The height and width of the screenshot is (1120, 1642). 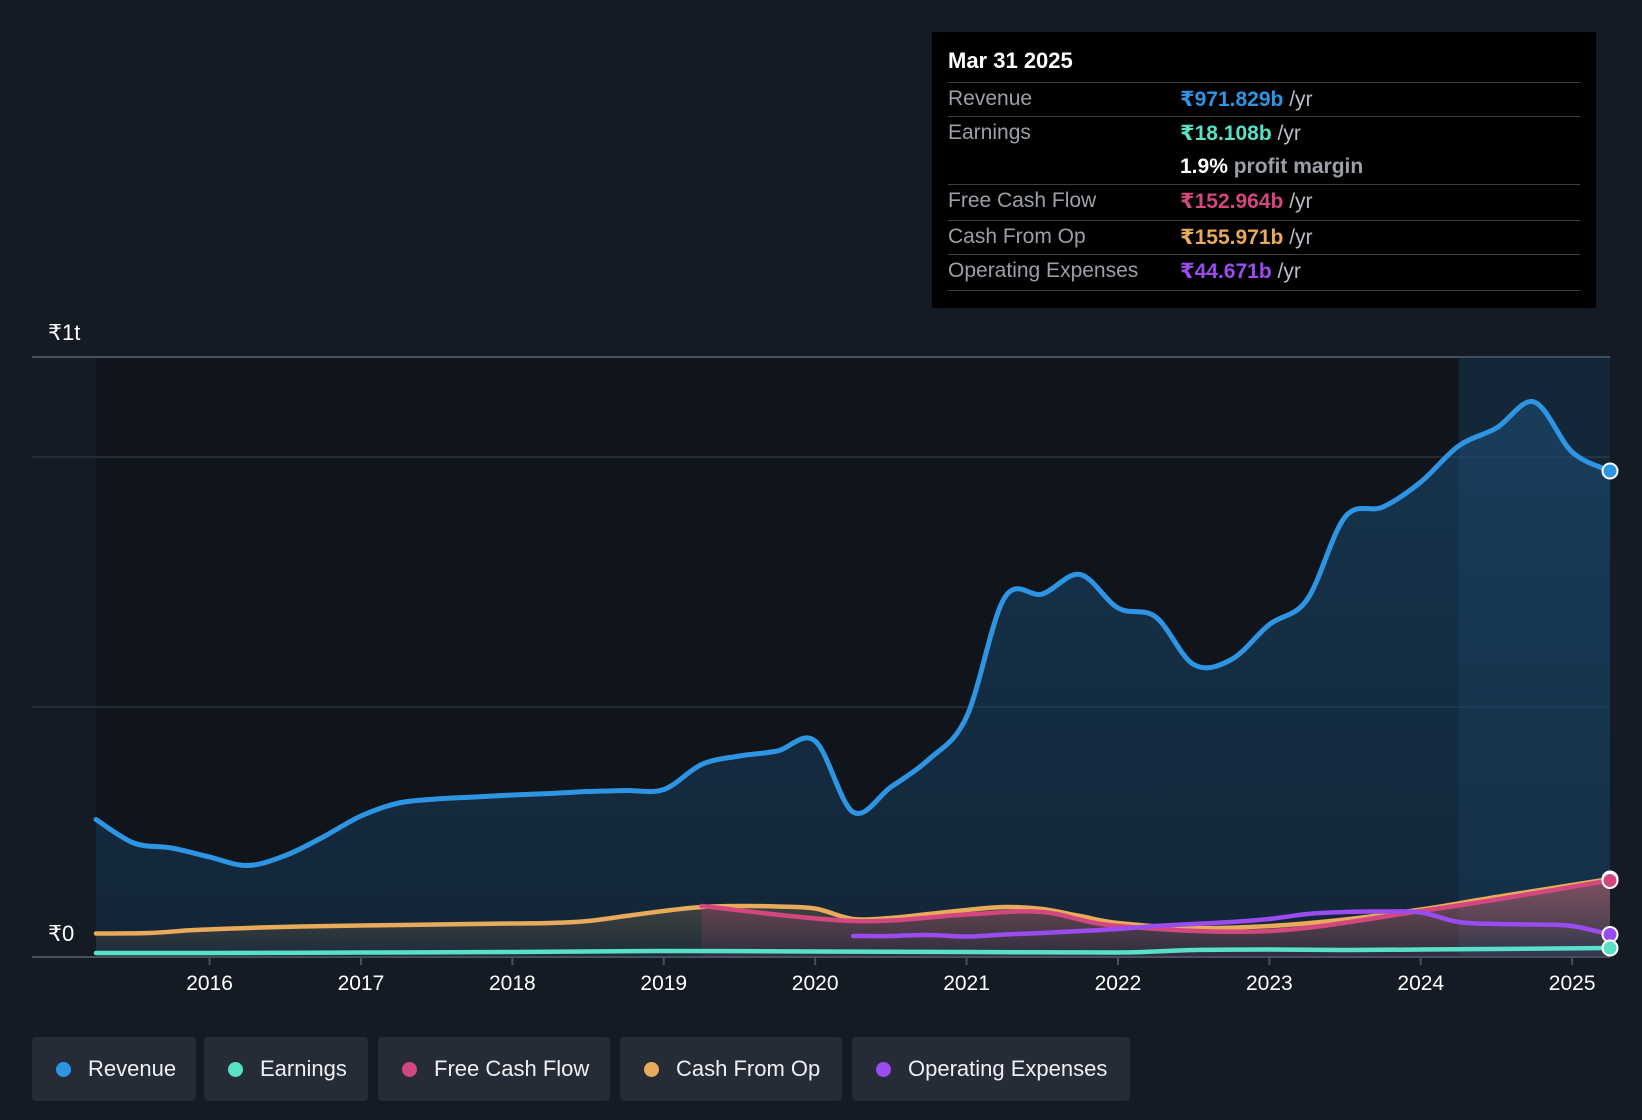 What do you see at coordinates (1610, 709) in the screenshot?
I see `end-markers` at bounding box center [1610, 709].